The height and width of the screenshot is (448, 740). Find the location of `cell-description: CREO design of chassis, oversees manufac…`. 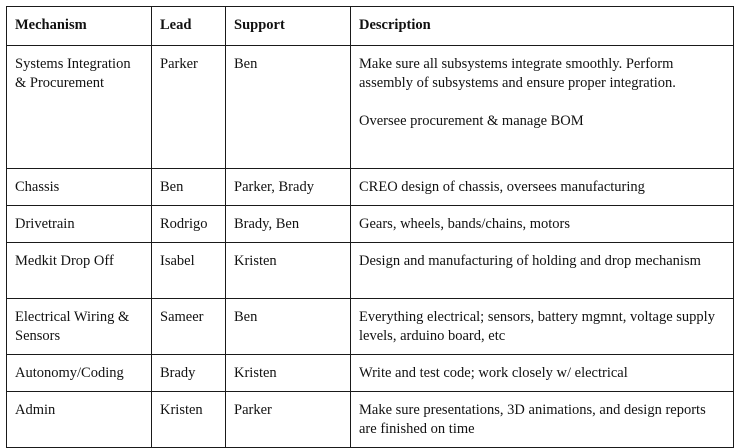

cell-description: CREO design of chassis, oversees manufac… is located at coordinates (542, 187).